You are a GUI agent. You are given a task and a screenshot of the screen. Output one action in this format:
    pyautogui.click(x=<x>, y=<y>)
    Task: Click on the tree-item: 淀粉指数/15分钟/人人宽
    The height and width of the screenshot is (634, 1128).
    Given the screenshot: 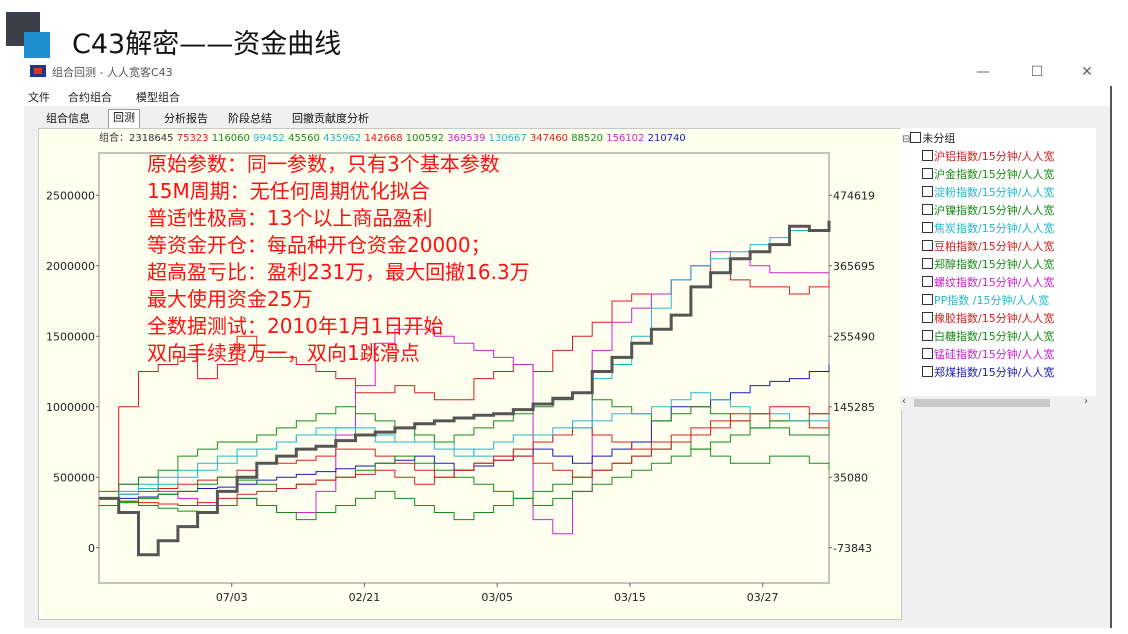 What is the action you would take?
    pyautogui.click(x=988, y=192)
    